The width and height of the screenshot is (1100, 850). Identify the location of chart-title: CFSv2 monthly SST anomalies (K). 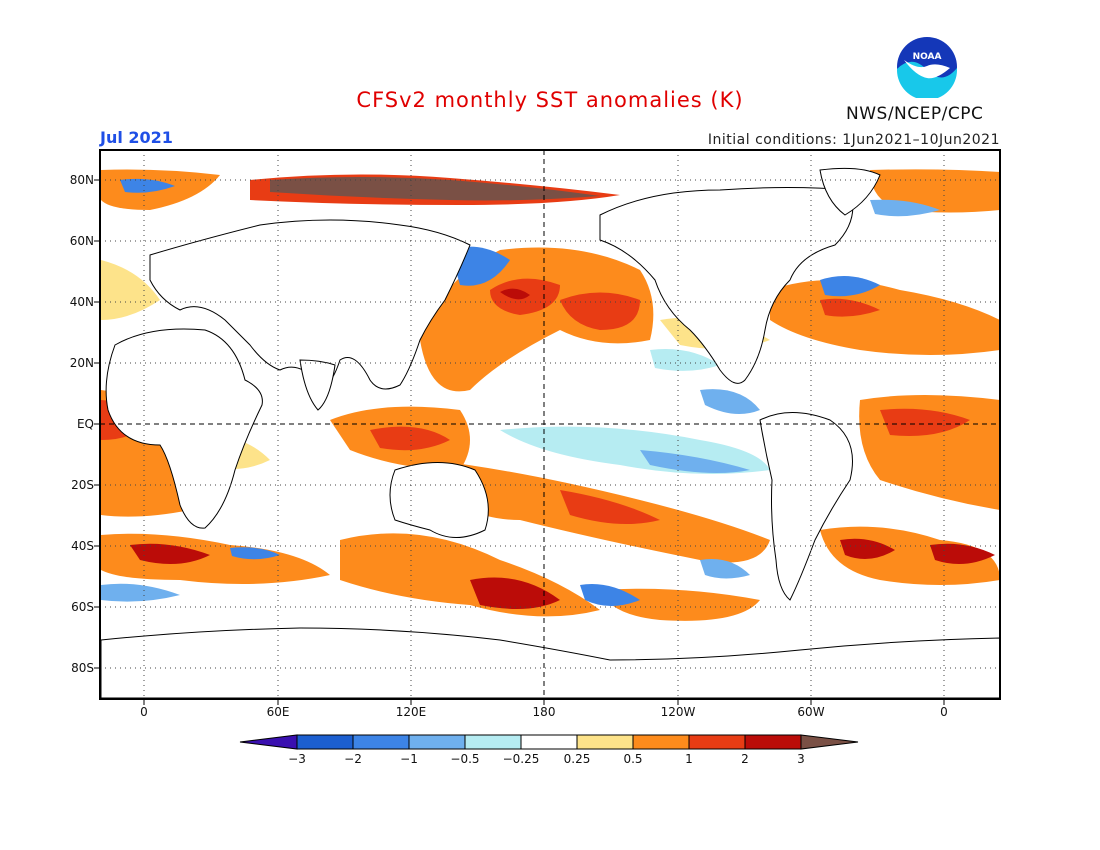
(550, 100).